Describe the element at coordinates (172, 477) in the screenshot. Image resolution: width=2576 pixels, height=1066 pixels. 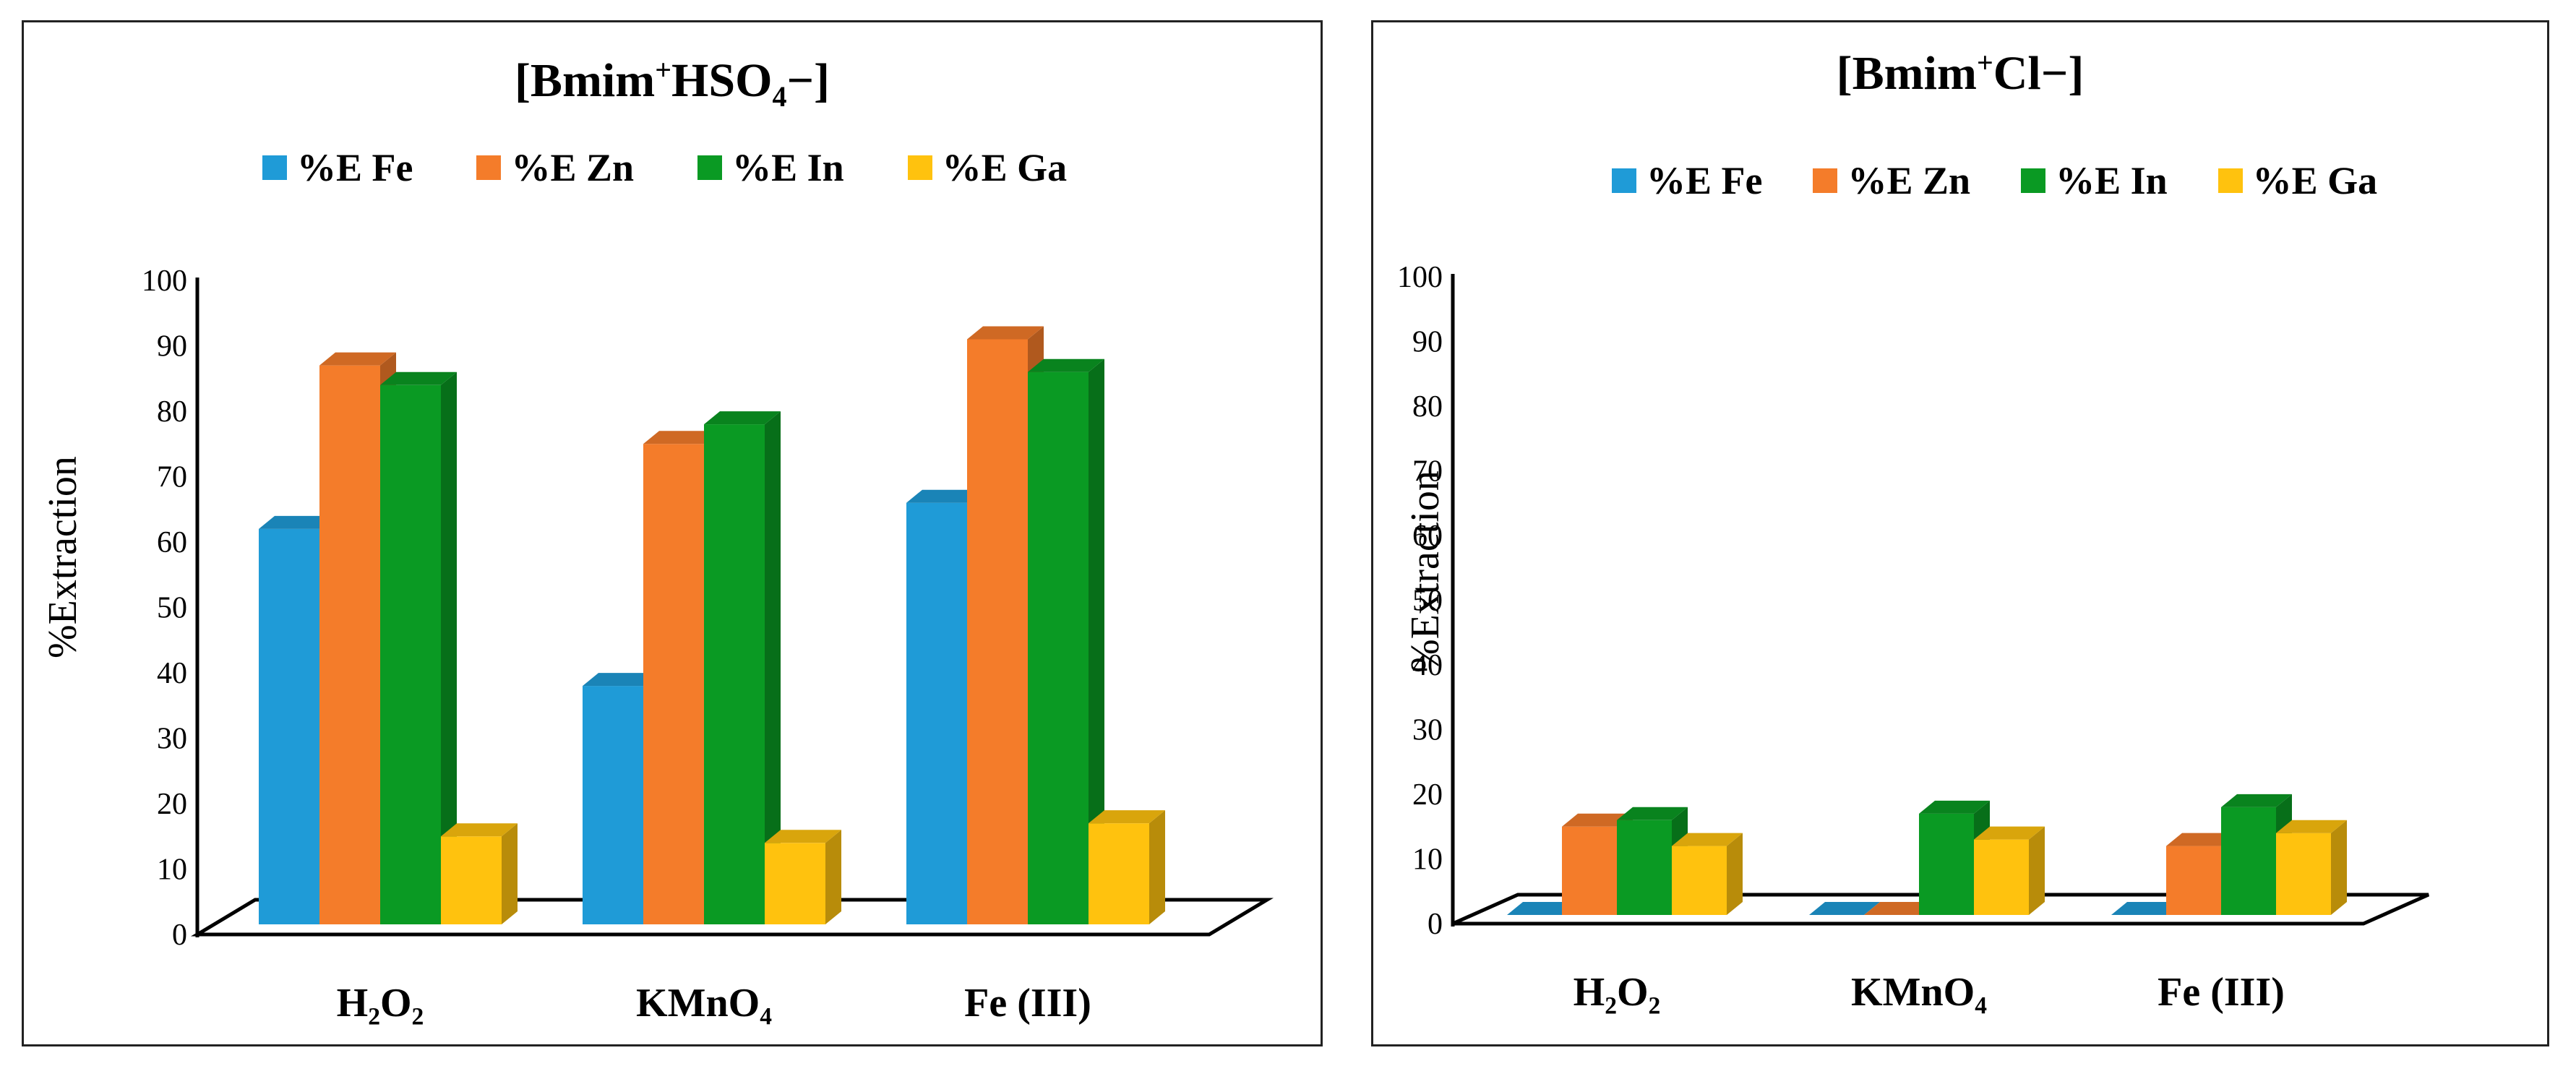
I see `y-tick-label: 70` at that location.